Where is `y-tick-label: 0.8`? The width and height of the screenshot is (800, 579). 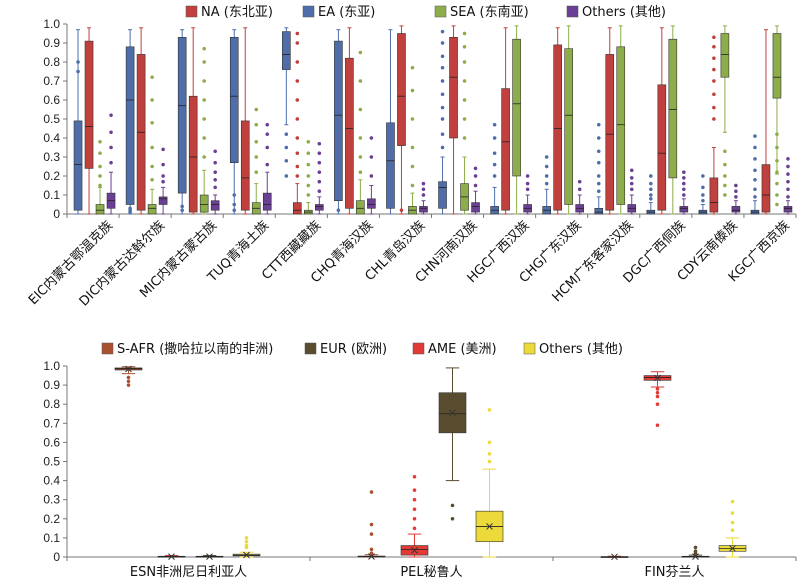 y-tick-label: 0.8 is located at coordinates (51, 404).